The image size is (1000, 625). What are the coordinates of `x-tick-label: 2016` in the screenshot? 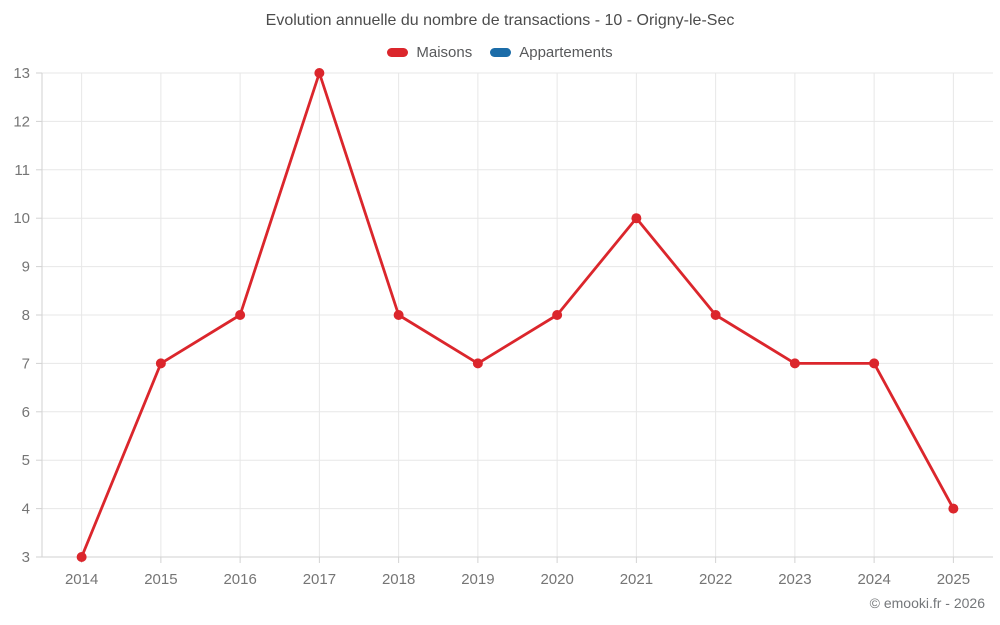 It's located at (239, 579).